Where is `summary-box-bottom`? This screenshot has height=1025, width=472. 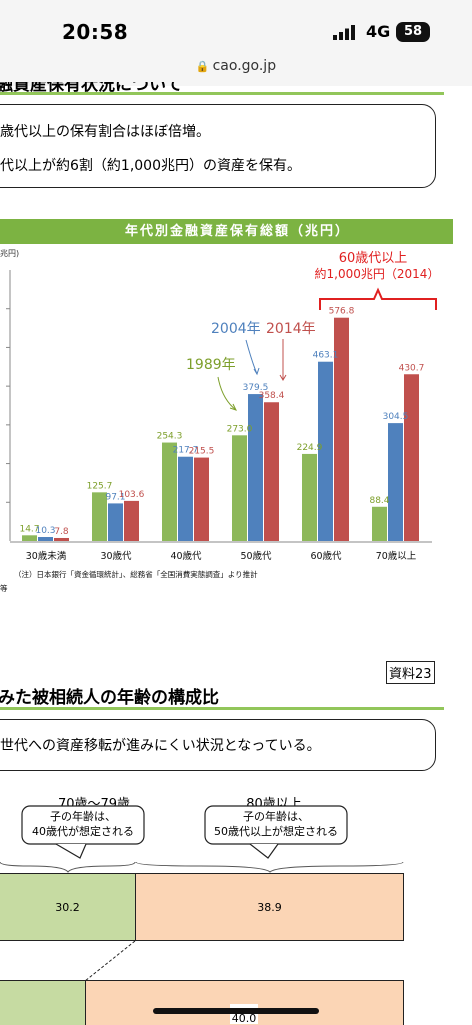 summary-box-bottom is located at coordinates (218, 745).